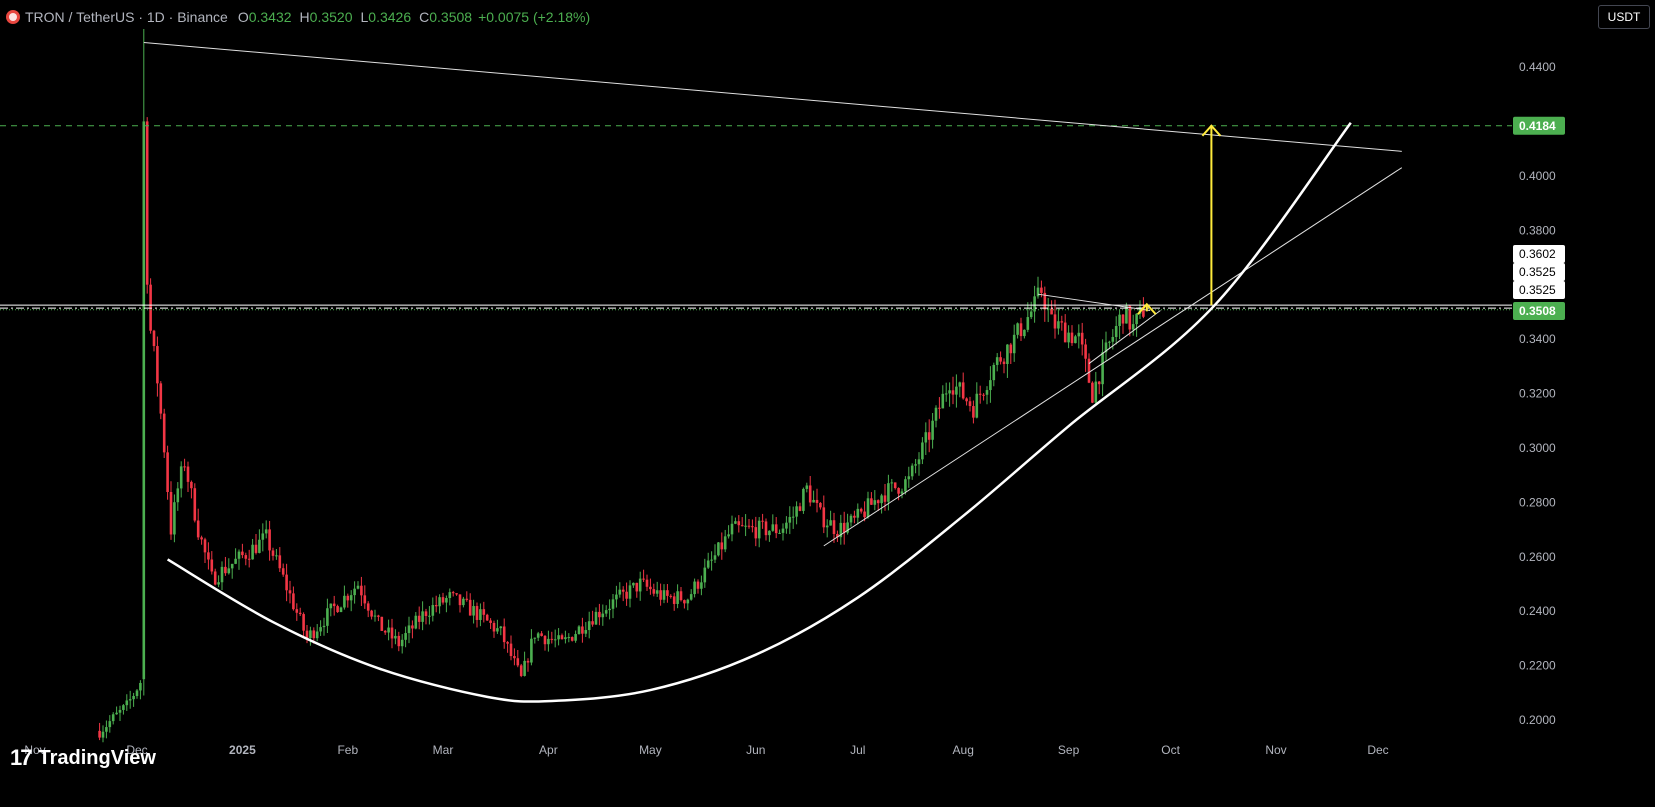 The width and height of the screenshot is (1655, 807). Describe the element at coordinates (1539, 125) in the screenshot. I see `price-tag` at that location.